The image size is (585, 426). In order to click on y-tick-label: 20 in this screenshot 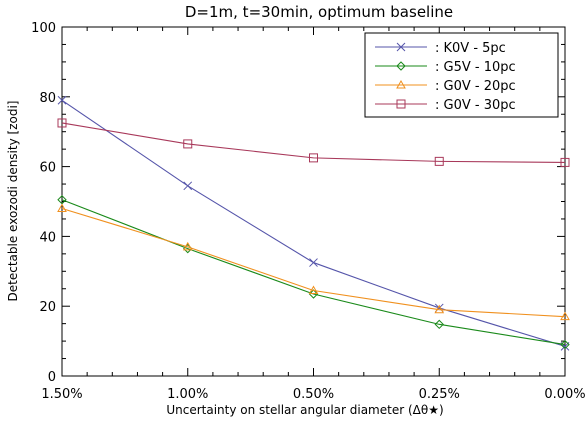, I will do `click(47, 307)`.